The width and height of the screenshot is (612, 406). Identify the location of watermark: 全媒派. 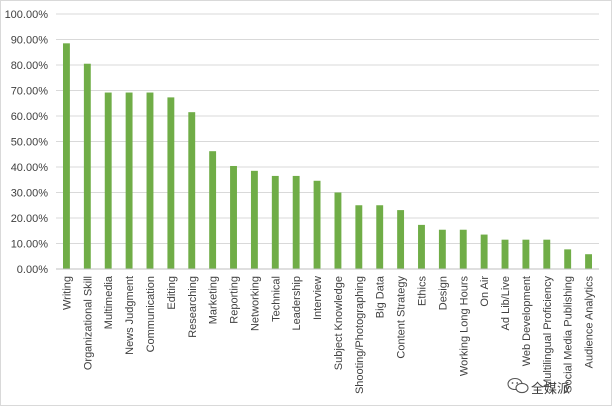
(538, 387).